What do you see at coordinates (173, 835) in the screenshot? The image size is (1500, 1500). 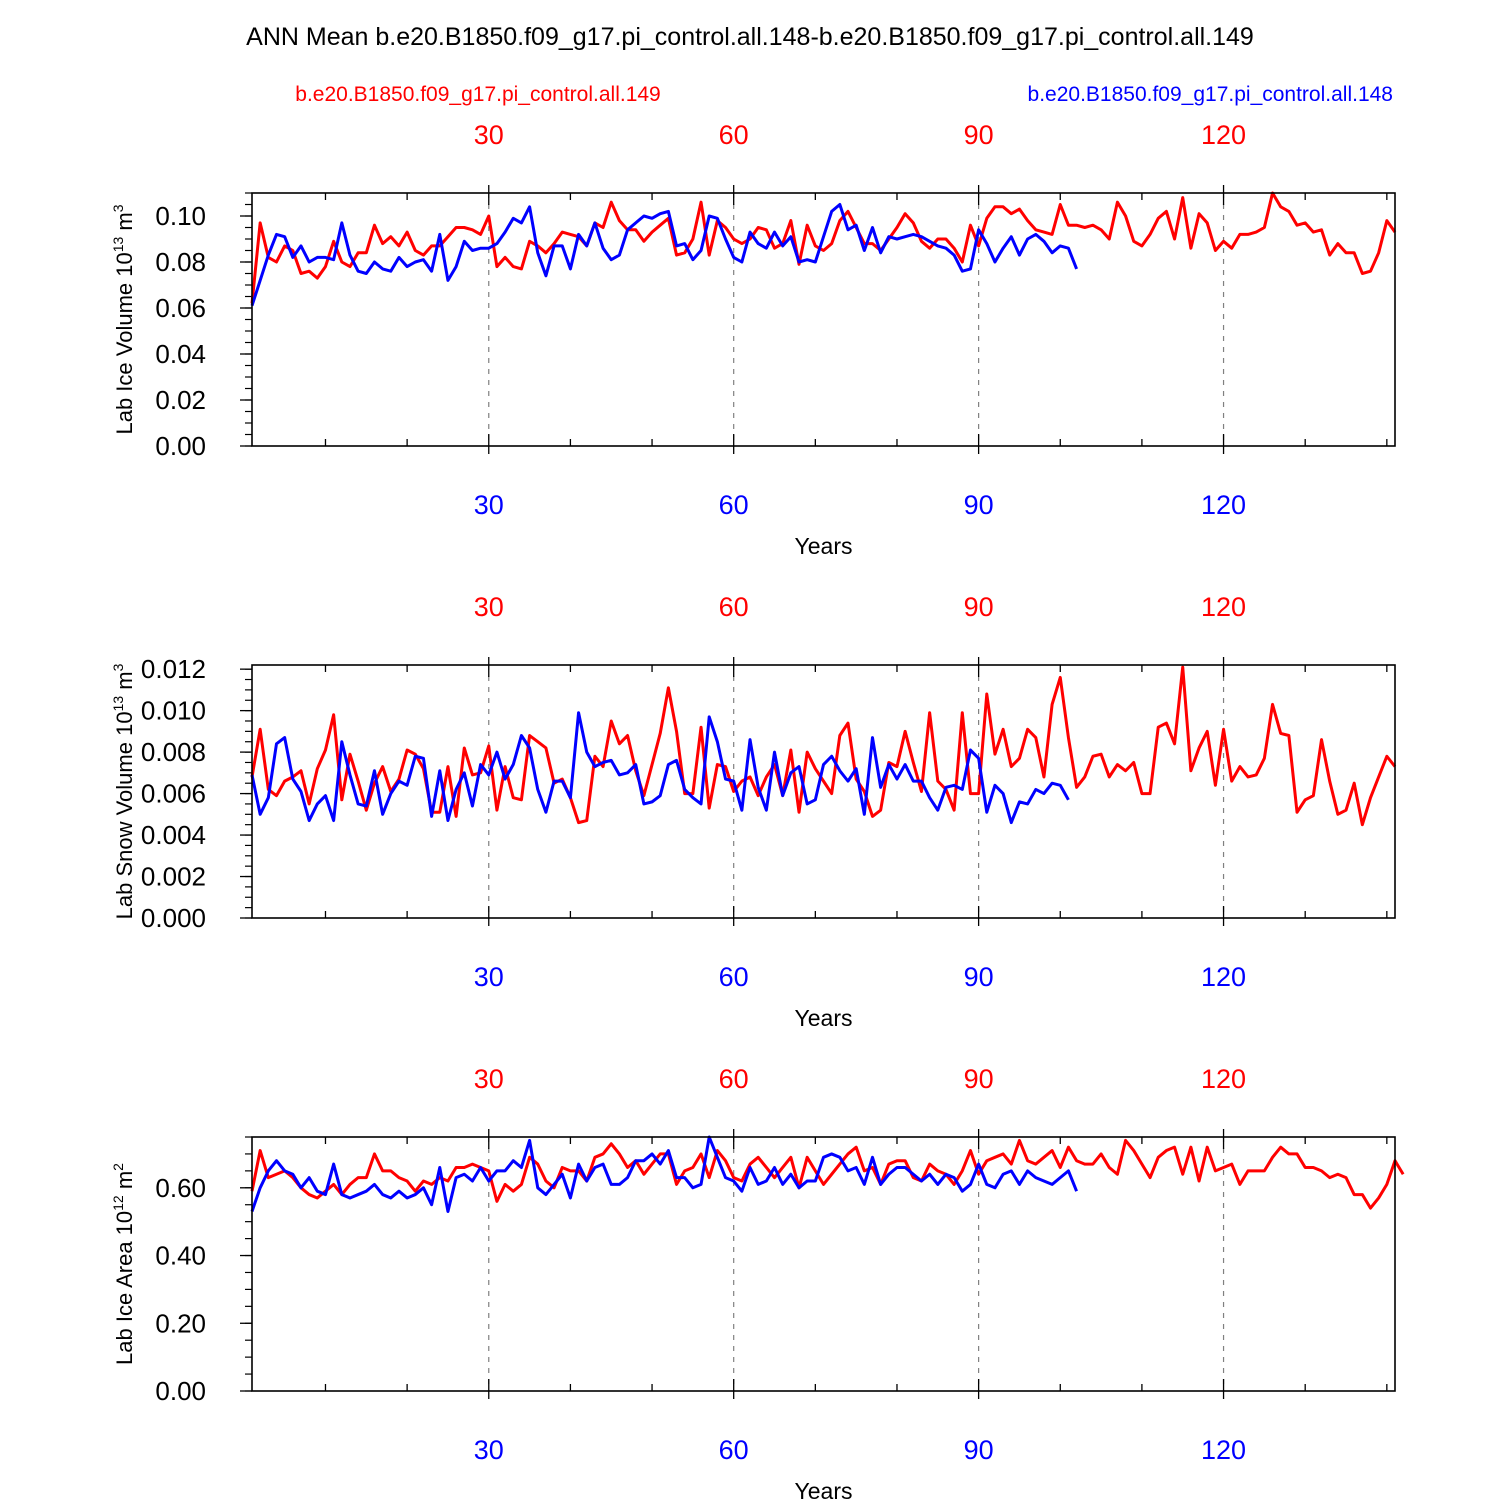 I see `y-tick-label: 0.004` at bounding box center [173, 835].